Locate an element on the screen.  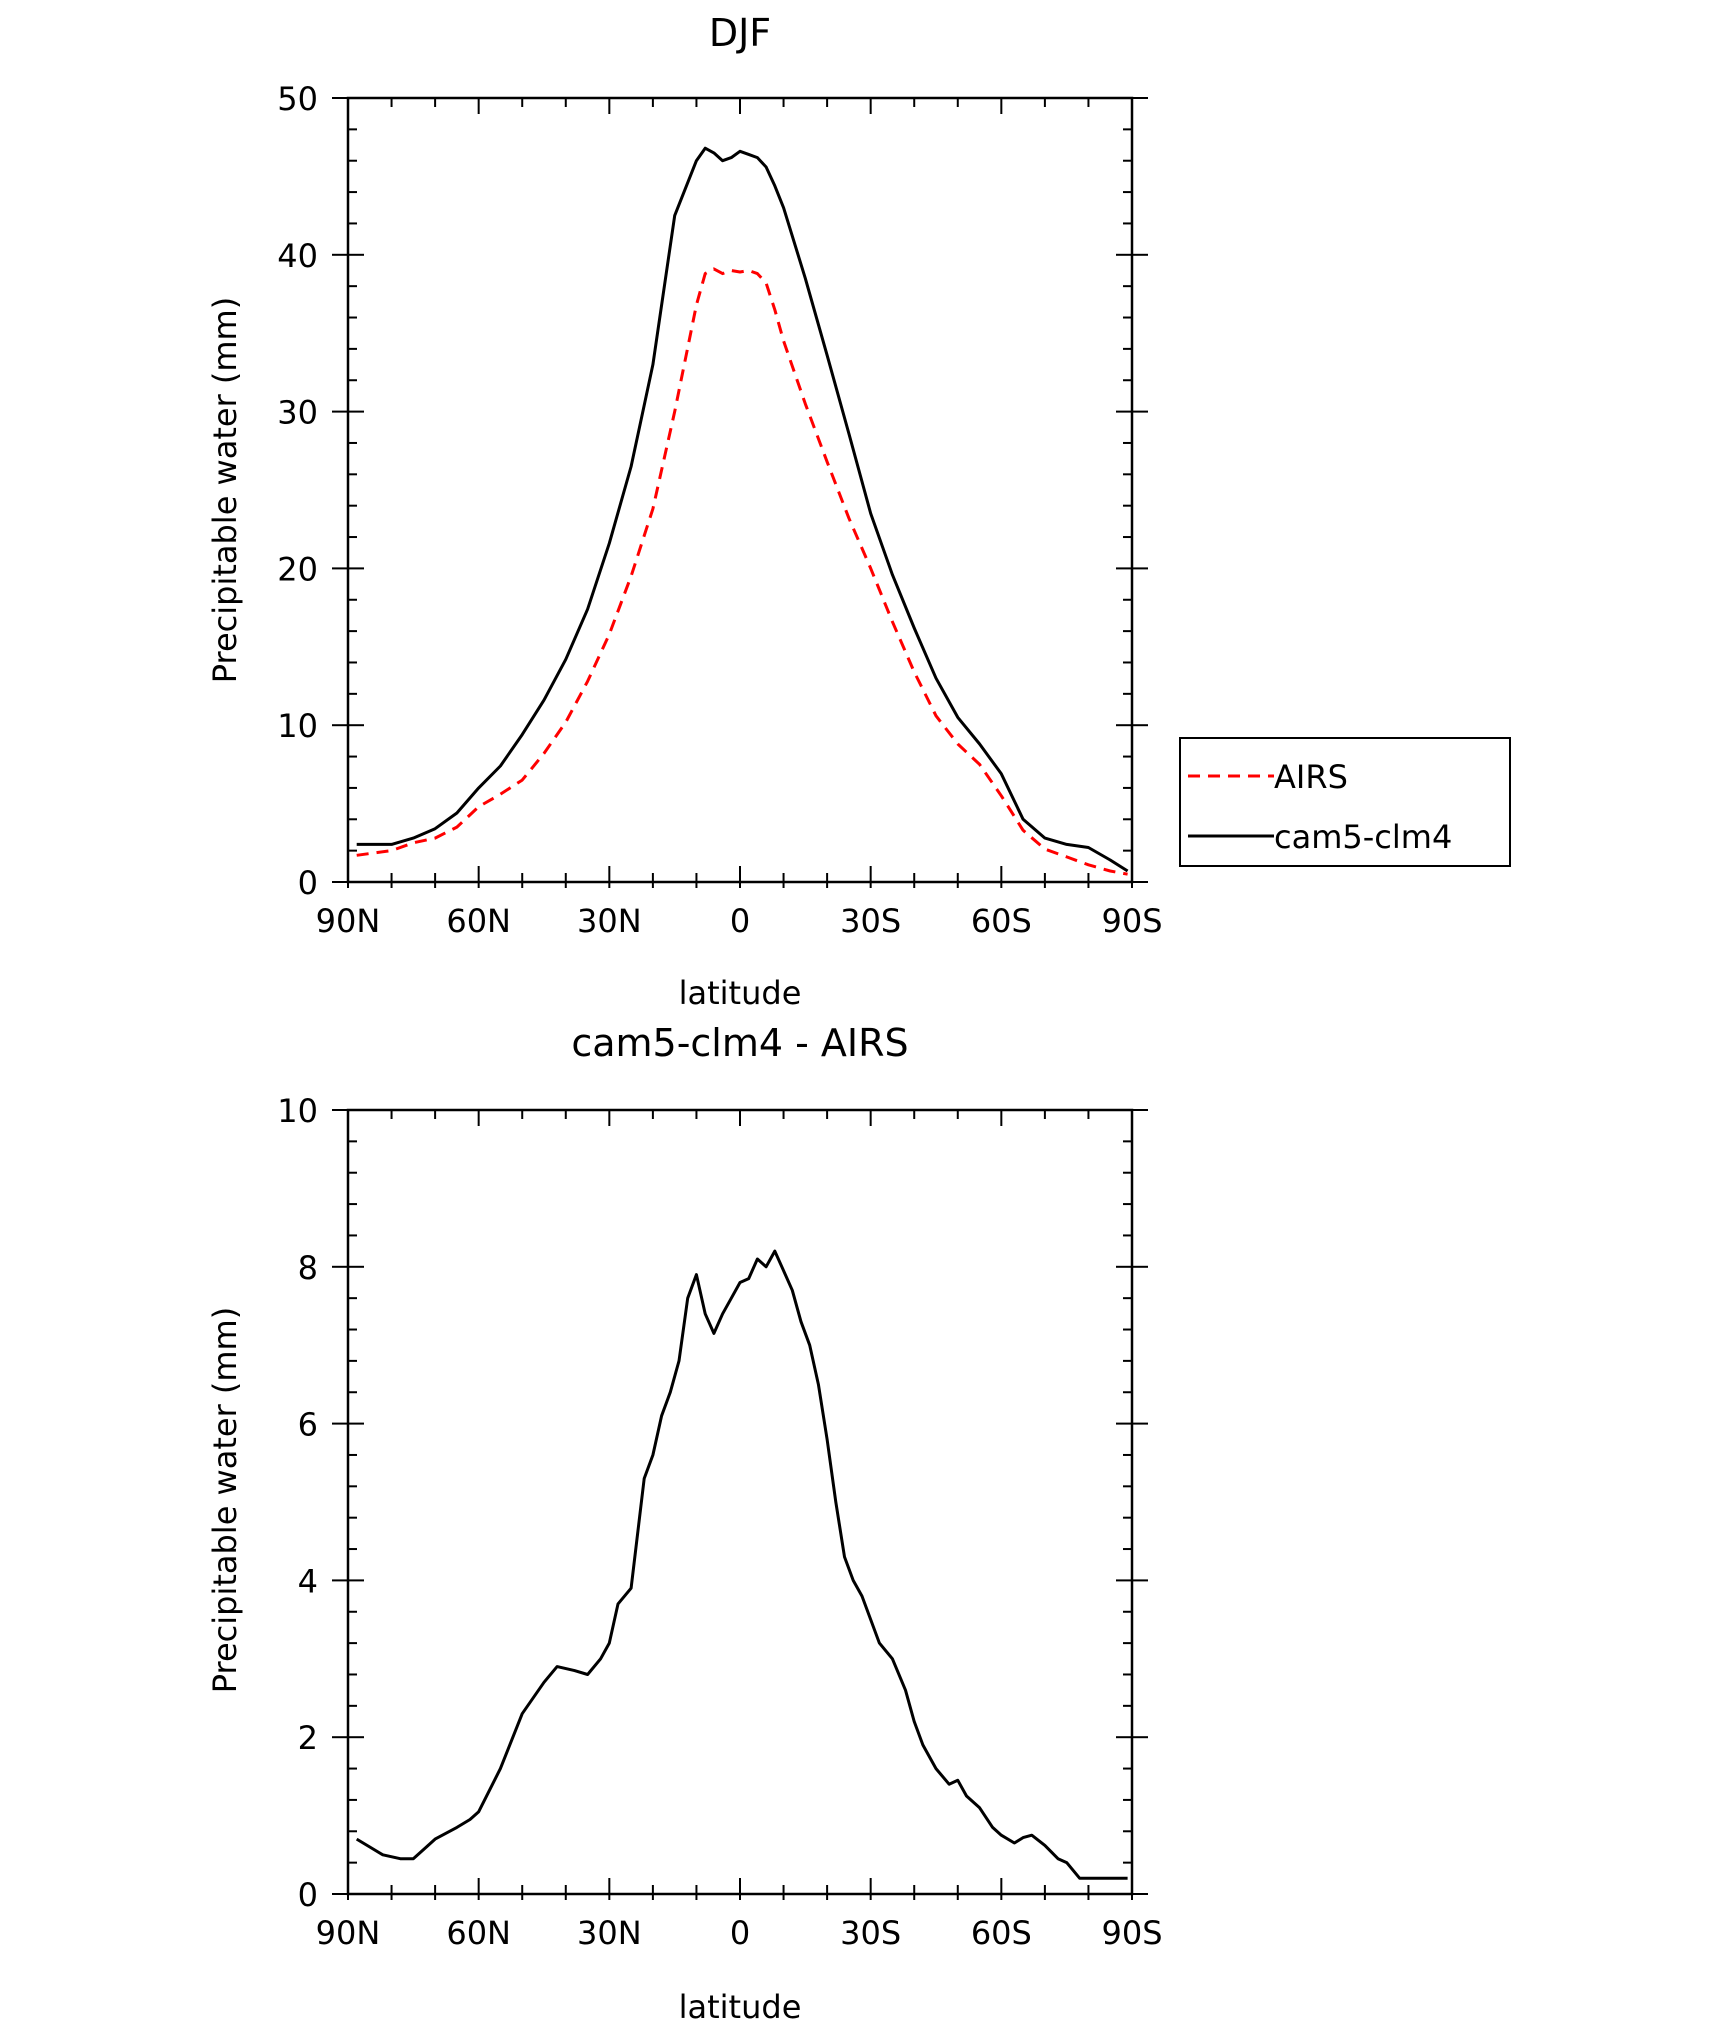
y-tick-label: 20 is located at coordinates (297, 569).